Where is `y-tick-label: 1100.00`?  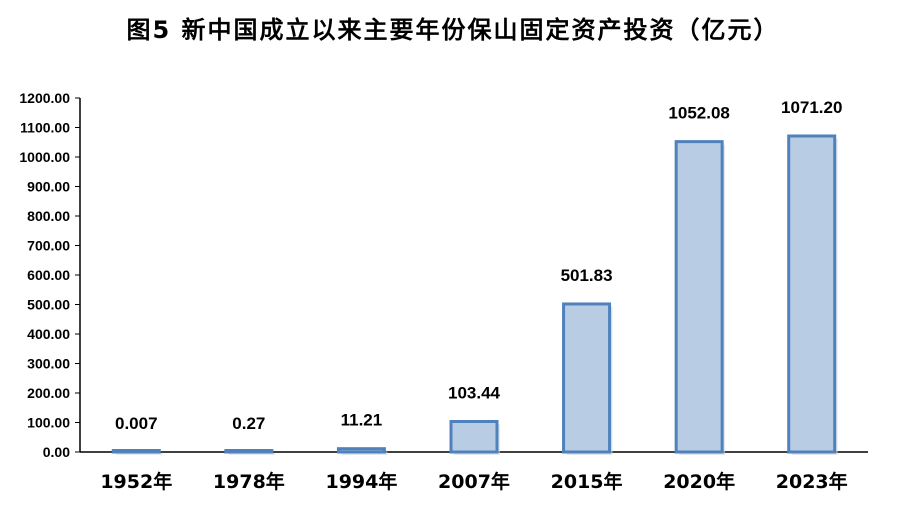 y-tick-label: 1100.00 is located at coordinates (45, 128).